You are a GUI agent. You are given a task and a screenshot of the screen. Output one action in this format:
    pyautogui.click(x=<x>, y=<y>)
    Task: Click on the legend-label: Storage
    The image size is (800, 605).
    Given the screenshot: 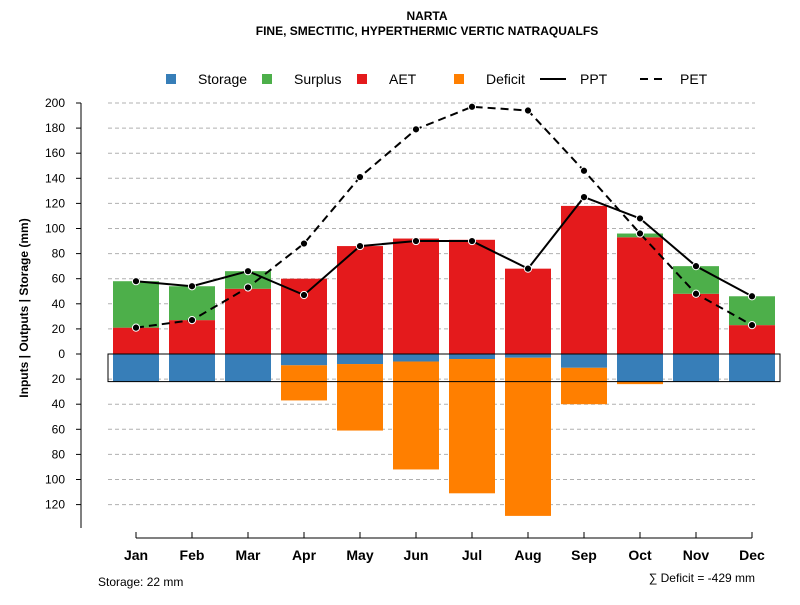 What is the action you would take?
    pyautogui.click(x=222, y=79)
    